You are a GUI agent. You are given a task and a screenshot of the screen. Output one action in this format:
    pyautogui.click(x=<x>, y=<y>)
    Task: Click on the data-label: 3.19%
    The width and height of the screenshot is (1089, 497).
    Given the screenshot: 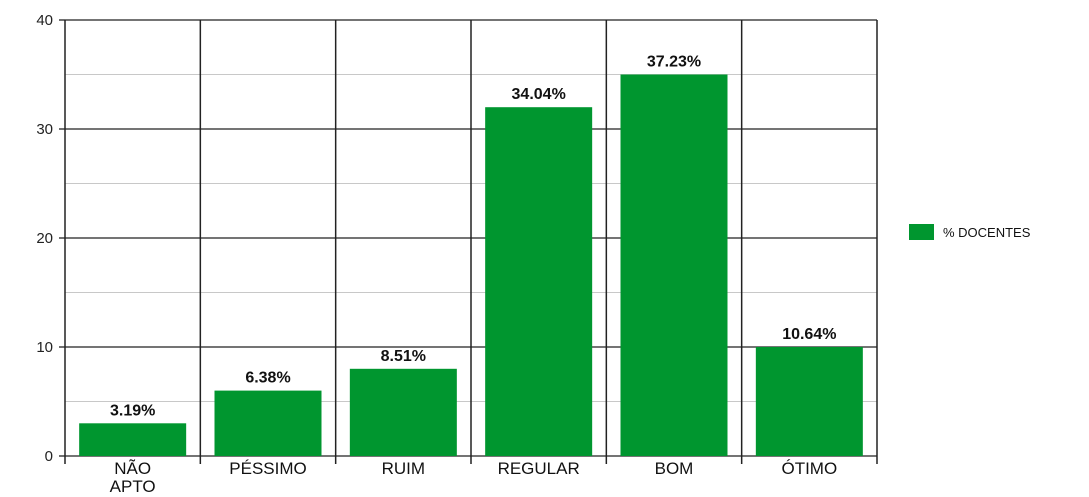 What is the action you would take?
    pyautogui.click(x=132, y=410)
    